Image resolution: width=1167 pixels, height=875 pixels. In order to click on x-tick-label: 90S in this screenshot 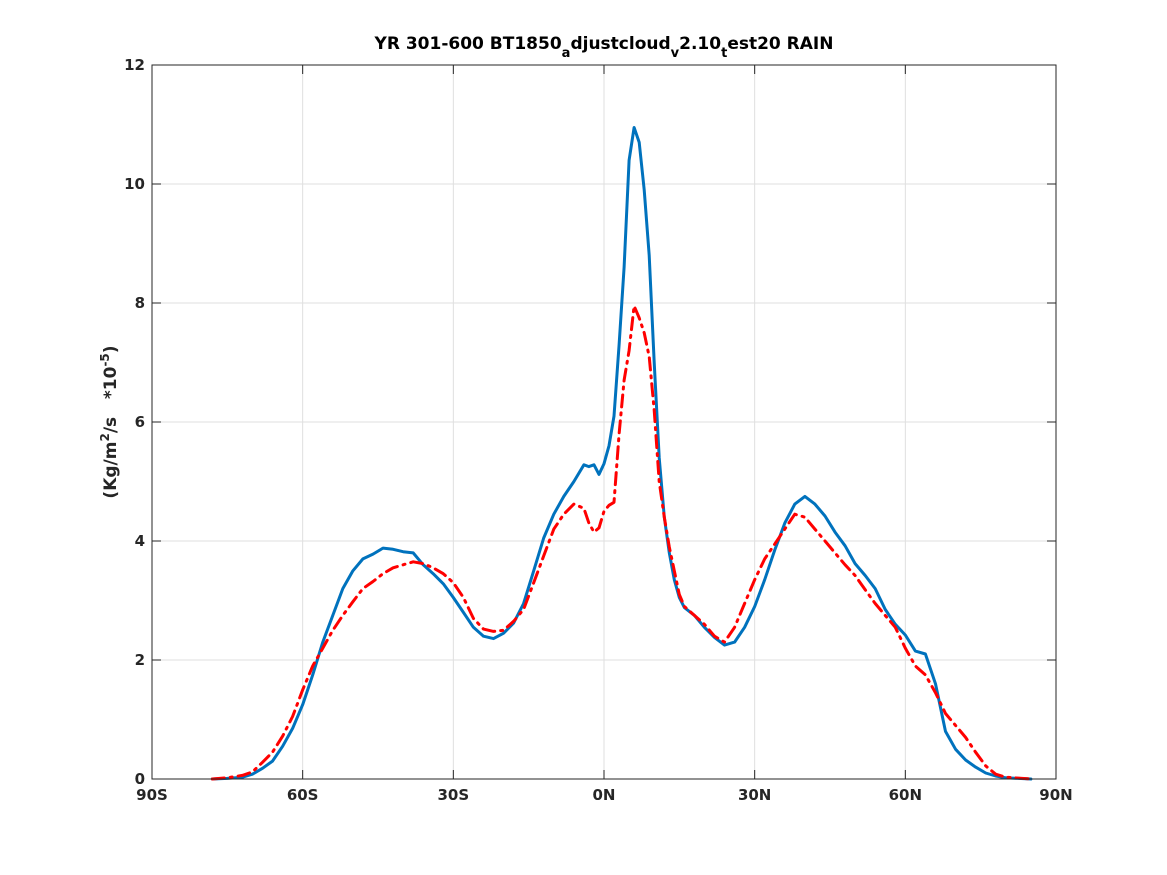, I will do `click(152, 795)`.